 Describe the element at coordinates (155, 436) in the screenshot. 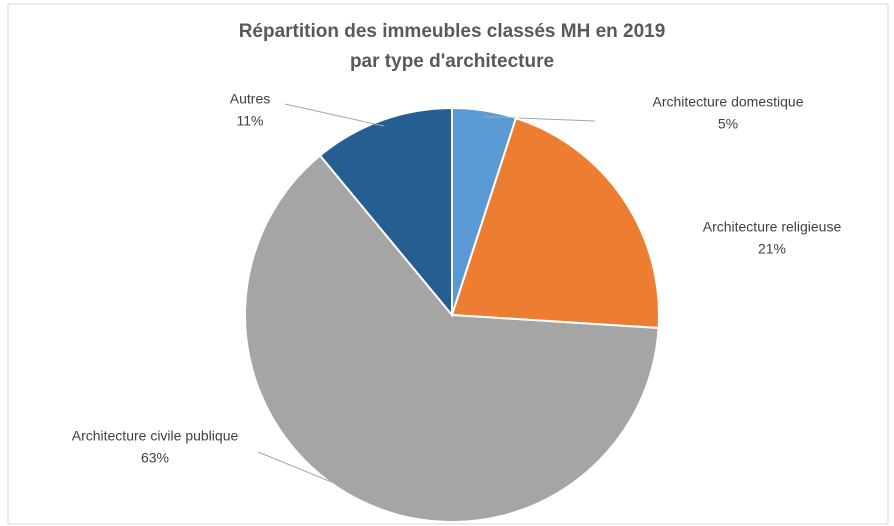

I see `slice-label: Architecture civile publique` at that location.